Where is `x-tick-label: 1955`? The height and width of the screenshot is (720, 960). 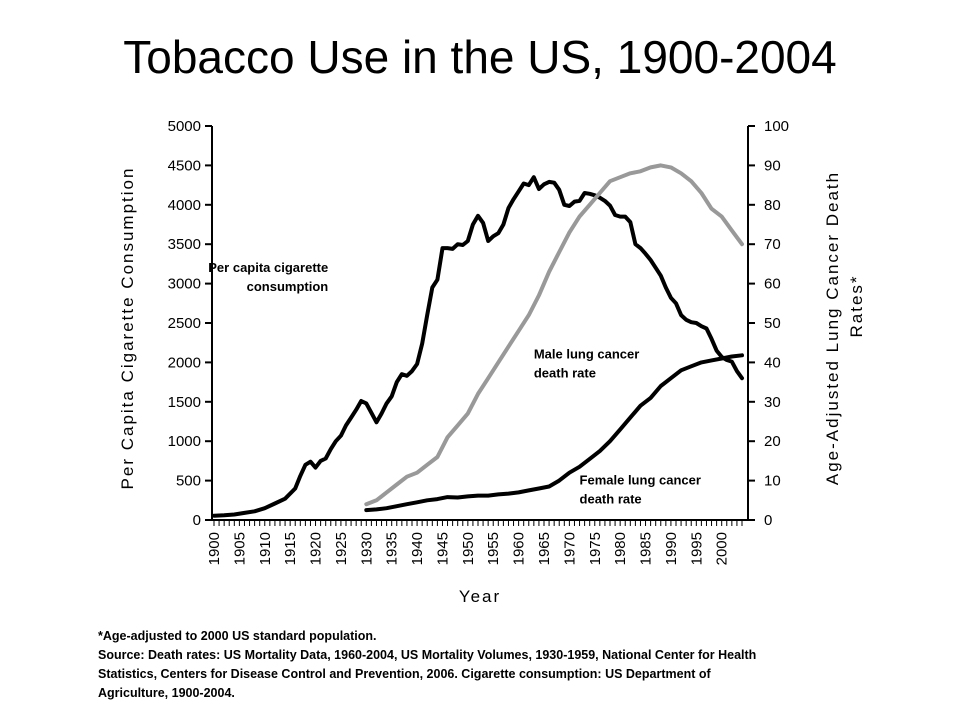
x-tick-label: 1955 is located at coordinates (493, 548).